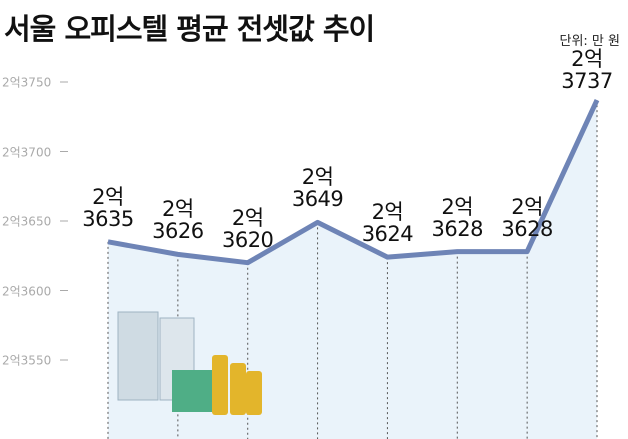 The height and width of the screenshot is (439, 628). What do you see at coordinates (27, 152) in the screenshot?
I see `y-tick-label: 2억3700` at bounding box center [27, 152].